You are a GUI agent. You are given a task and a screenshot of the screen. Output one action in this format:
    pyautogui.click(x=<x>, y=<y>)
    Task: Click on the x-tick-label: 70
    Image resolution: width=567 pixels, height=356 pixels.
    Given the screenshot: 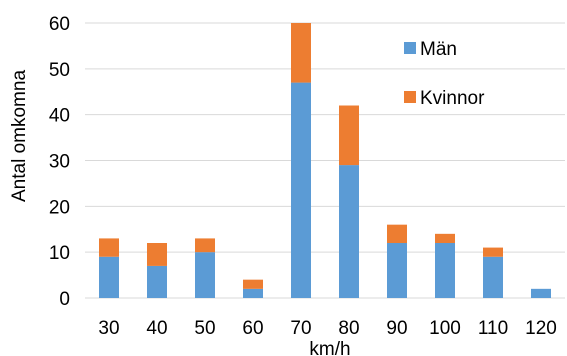 What is the action you would take?
    pyautogui.click(x=300, y=328)
    